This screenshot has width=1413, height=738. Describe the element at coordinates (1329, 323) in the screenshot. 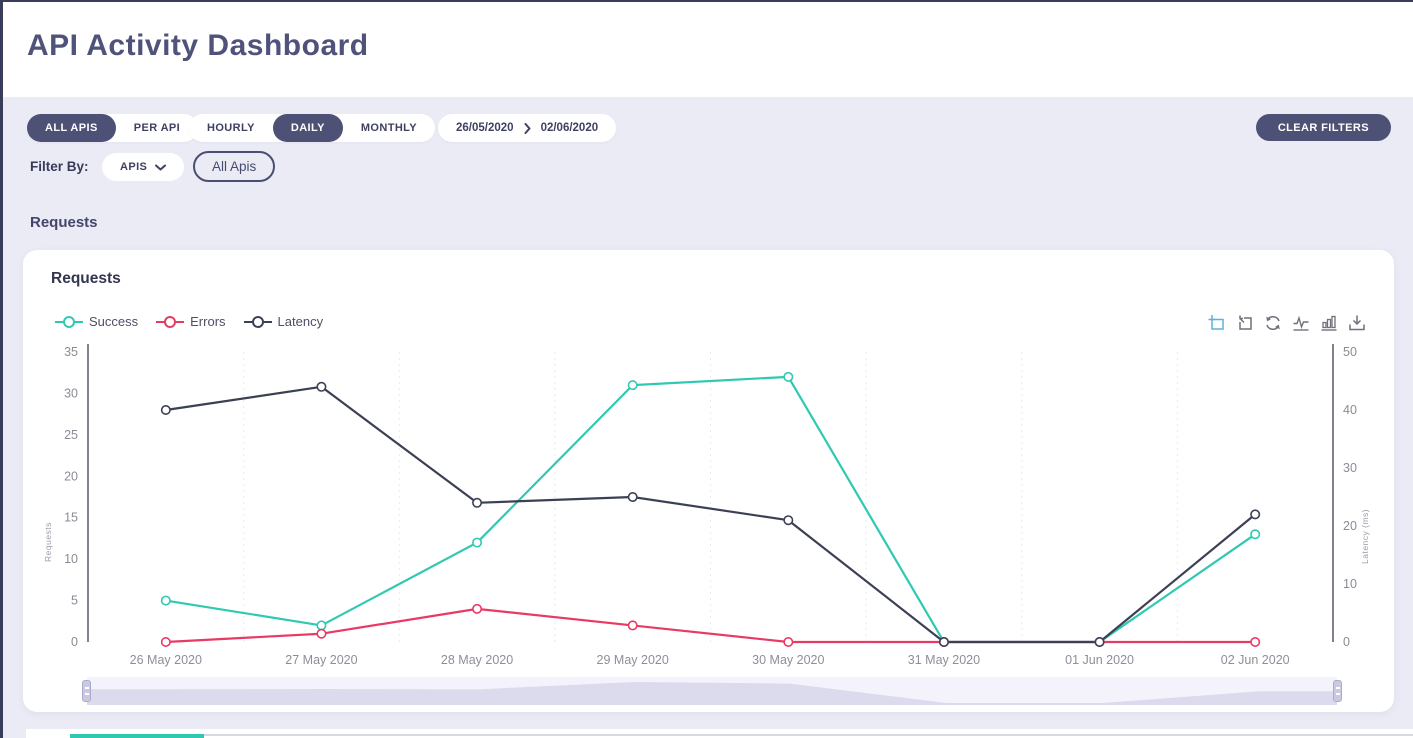

I see `bar-chart-icon` at that location.